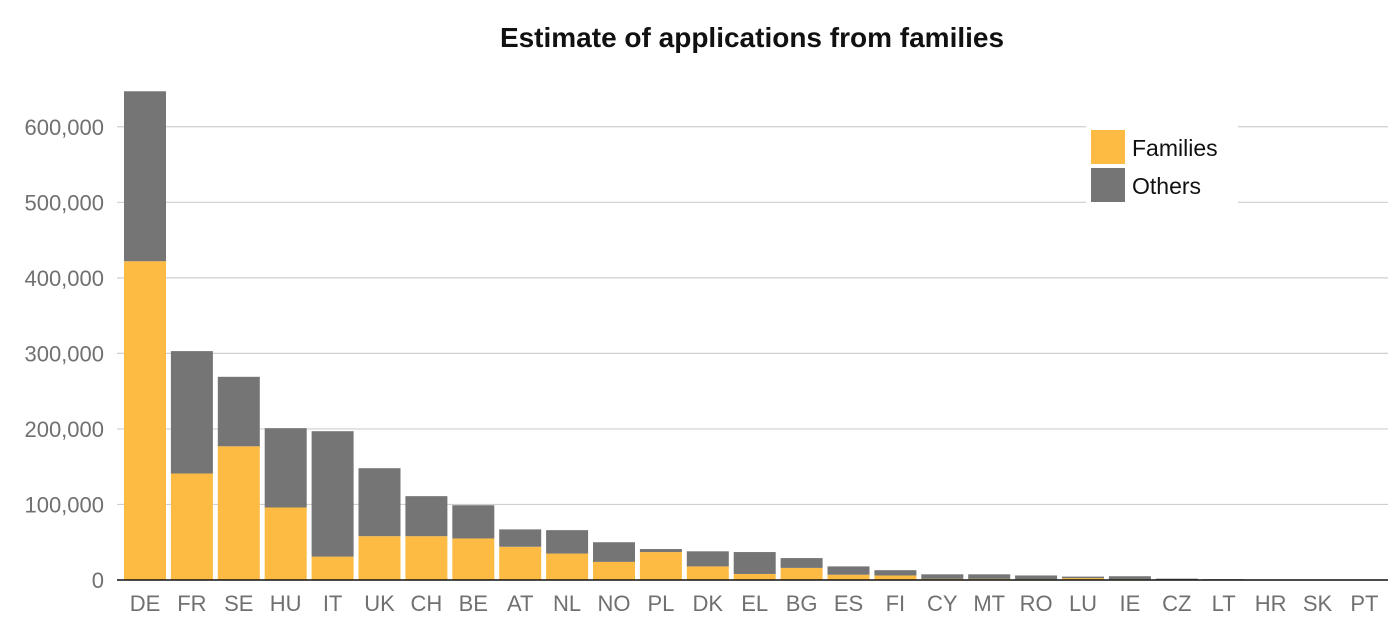 This screenshot has width=1400, height=627. Describe the element at coordinates (661, 550) in the screenshot. I see `bar-segment-others-pl` at that location.